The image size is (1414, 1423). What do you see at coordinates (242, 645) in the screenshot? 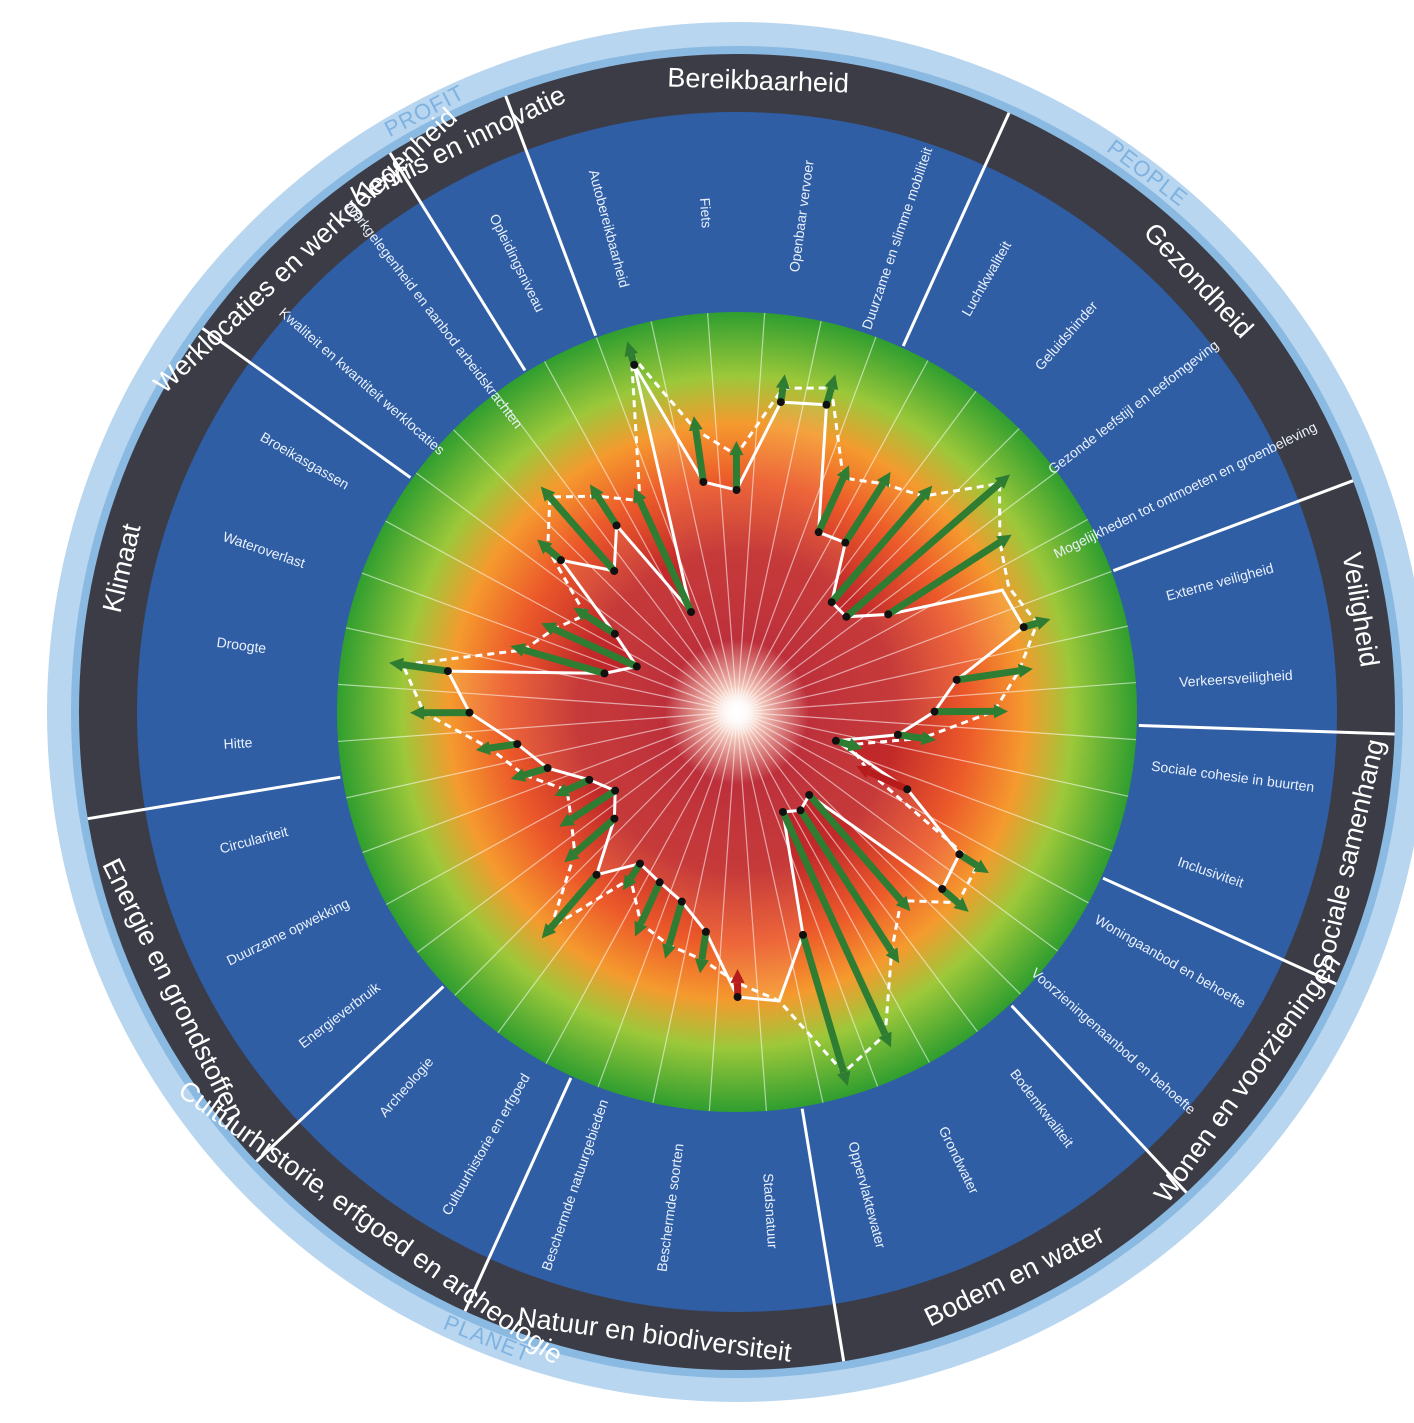
I see `indicator-label: Droogte` at bounding box center [242, 645].